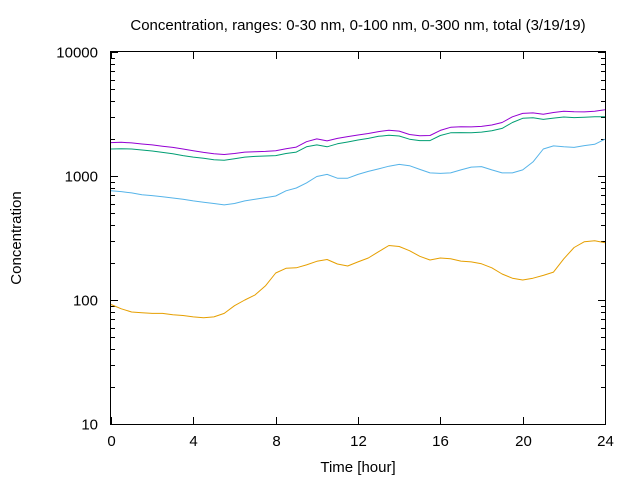 The image size is (640, 480). What do you see at coordinates (523, 441) in the screenshot?
I see `x-tick-label: 20` at bounding box center [523, 441].